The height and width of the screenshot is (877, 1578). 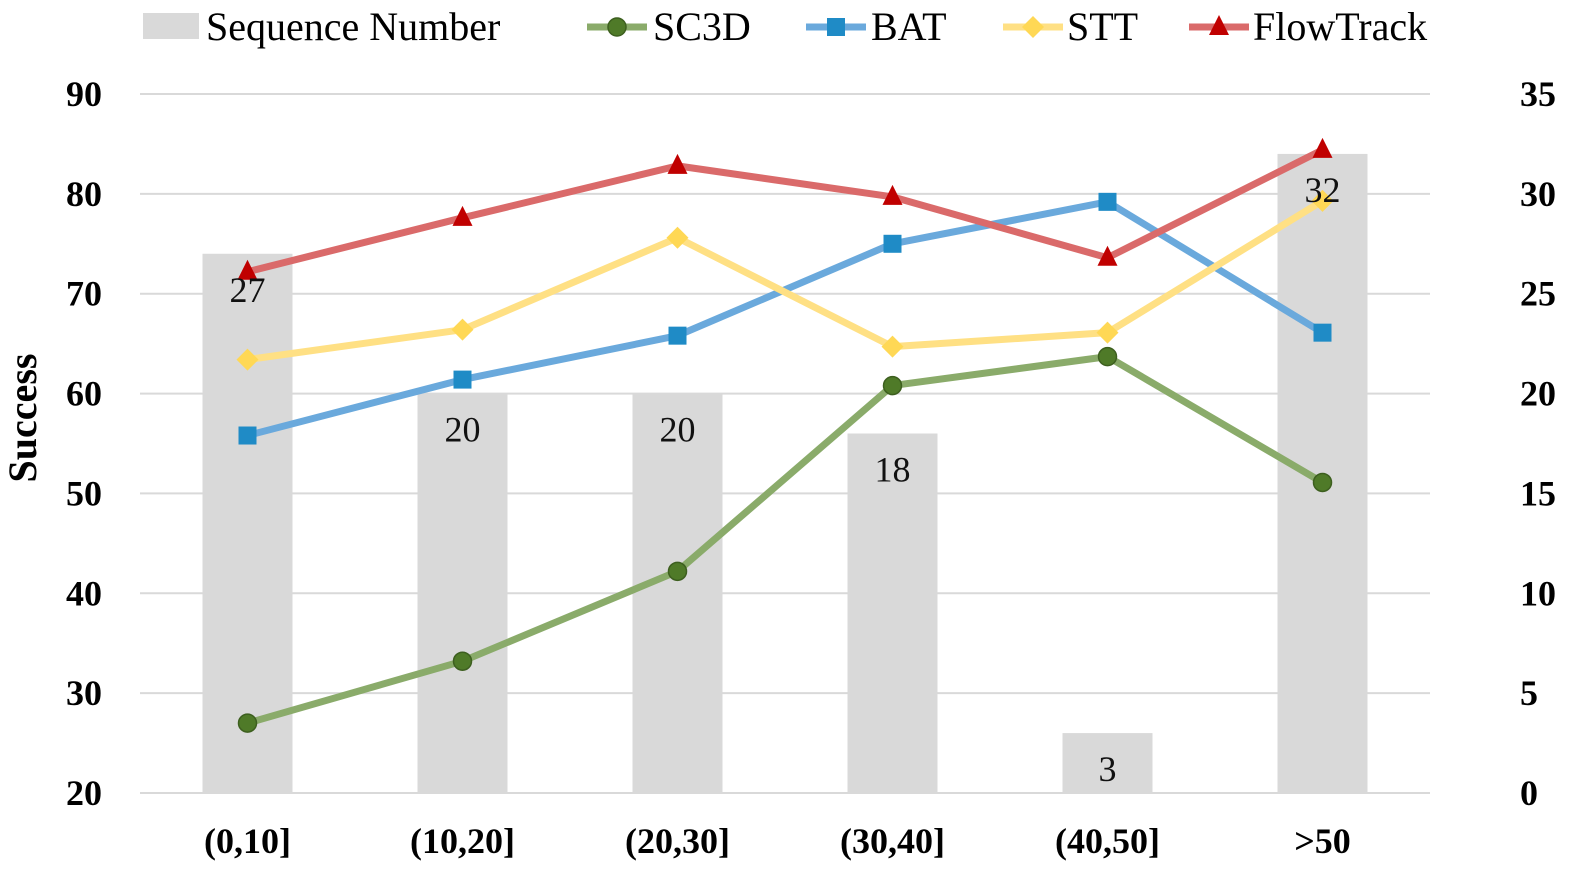 I want to click on y2-tick-label: 15, so click(x=1538, y=493).